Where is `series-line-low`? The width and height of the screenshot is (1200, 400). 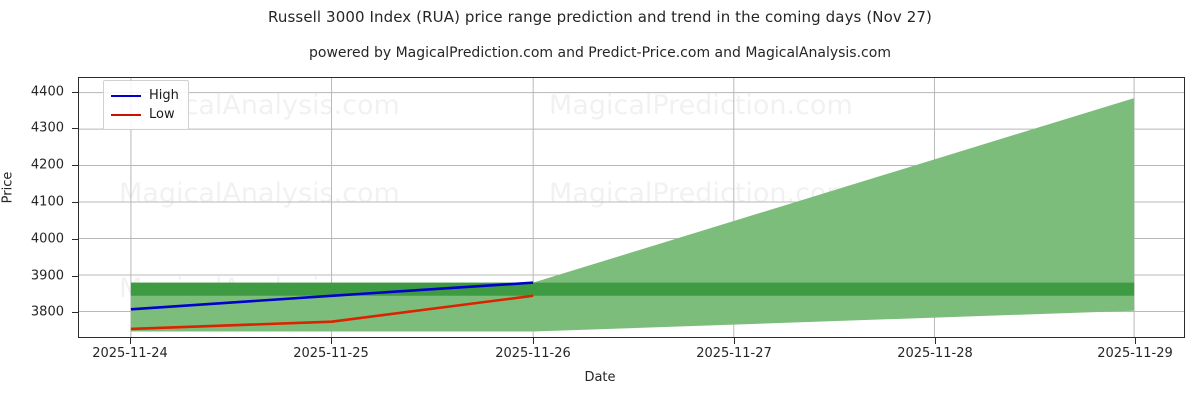 series-line-low is located at coordinates (332, 312).